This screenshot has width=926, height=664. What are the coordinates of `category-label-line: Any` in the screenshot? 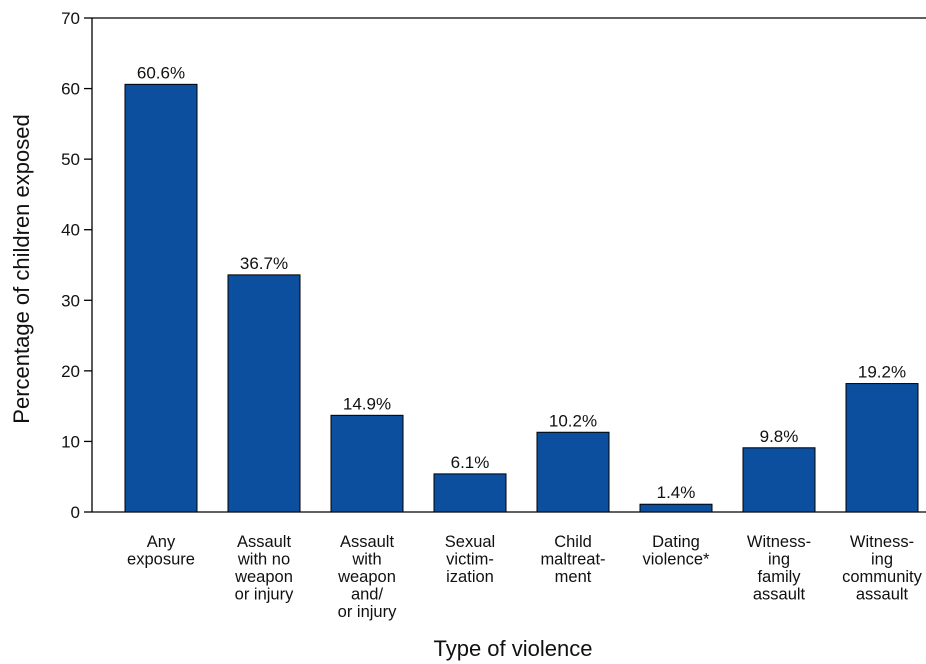 It's located at (161, 542).